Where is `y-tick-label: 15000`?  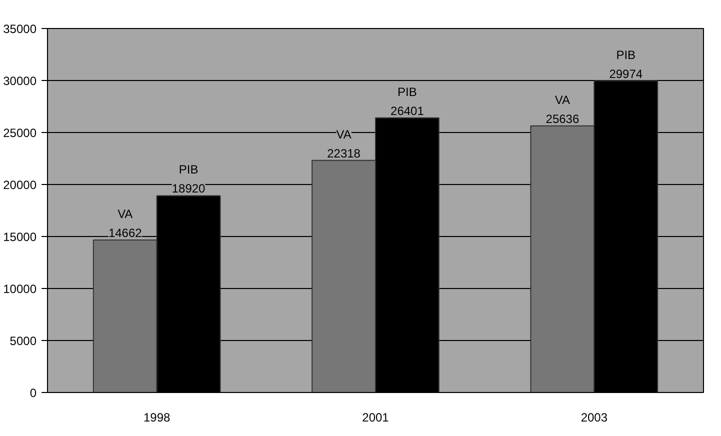 y-tick-label: 15000 is located at coordinates (20, 237).